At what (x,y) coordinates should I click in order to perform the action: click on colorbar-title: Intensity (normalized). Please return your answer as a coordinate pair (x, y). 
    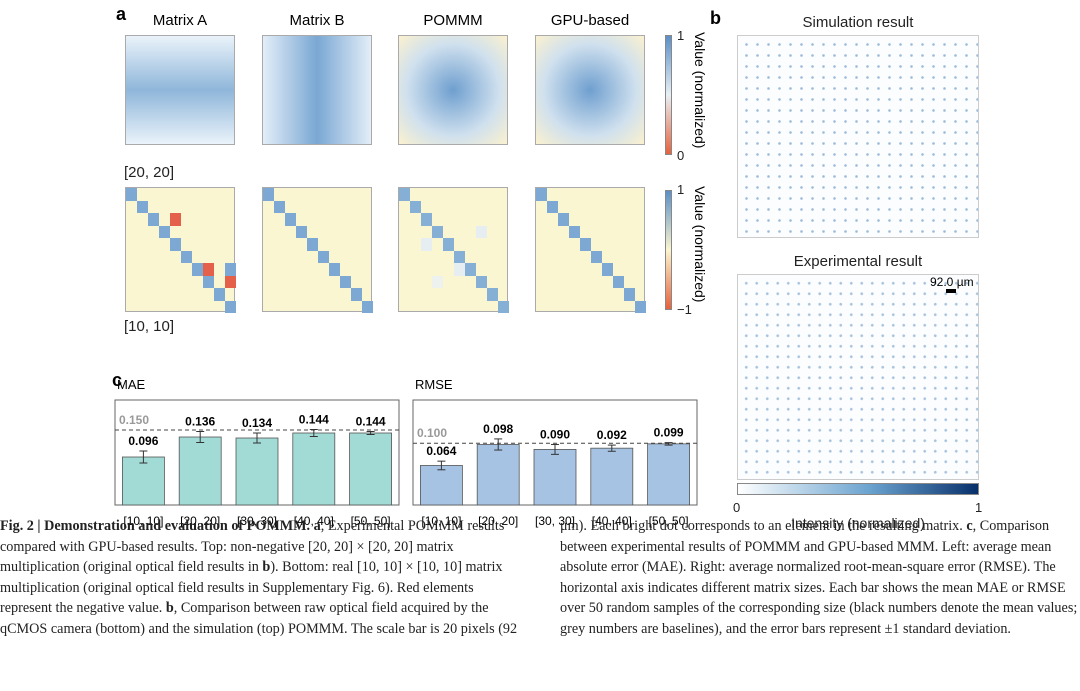
    Looking at the image, I should click on (858, 523).